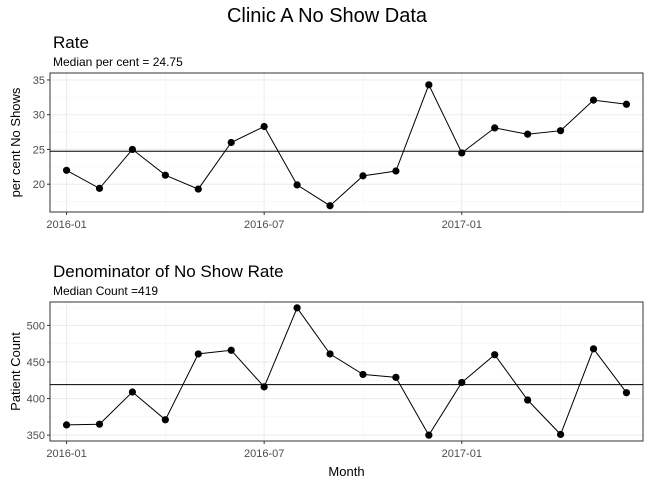 Image resolution: width=655 pixels, height=484 pixels. What do you see at coordinates (327, 16) in the screenshot?
I see `figure-title: Clinic A No Show Data` at bounding box center [327, 16].